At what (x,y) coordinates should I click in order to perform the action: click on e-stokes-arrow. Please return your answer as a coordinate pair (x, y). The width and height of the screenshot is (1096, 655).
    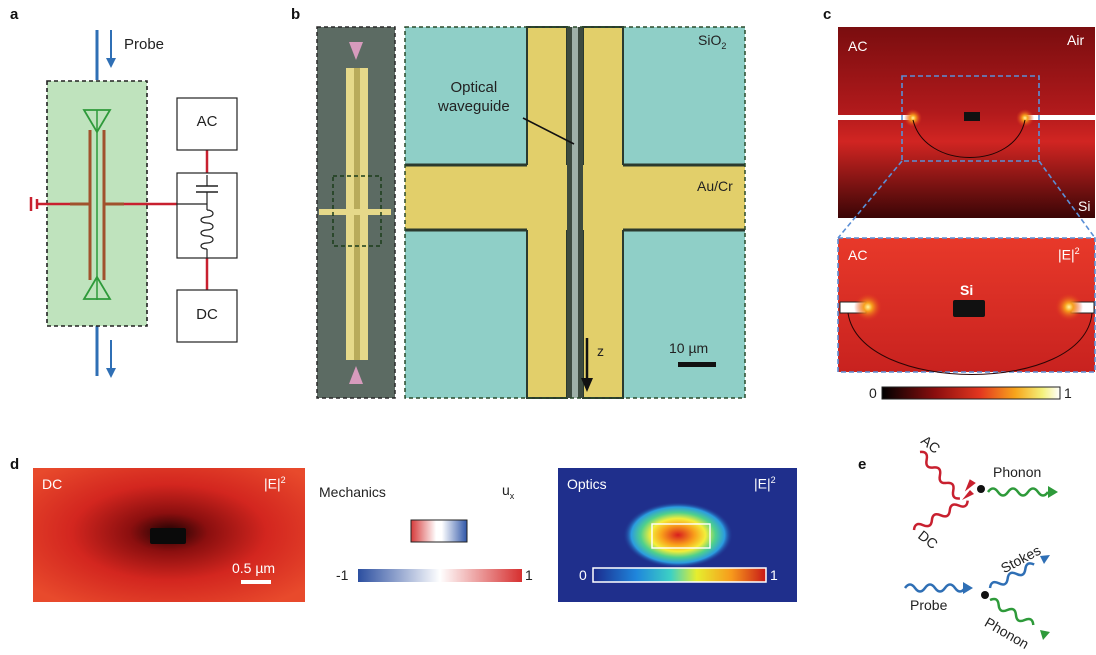
    Looking at the image, I should click on (1045, 559).